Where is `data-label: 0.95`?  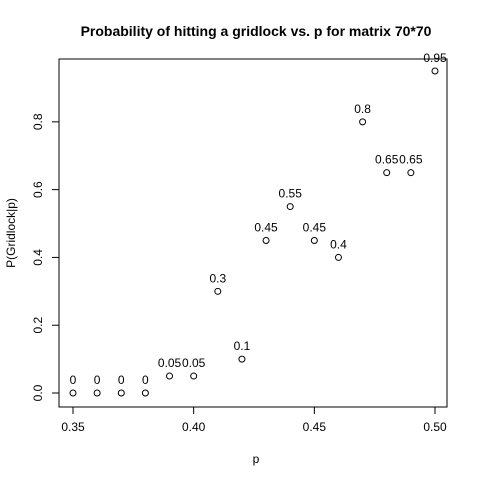 data-label: 0.95 is located at coordinates (435, 58).